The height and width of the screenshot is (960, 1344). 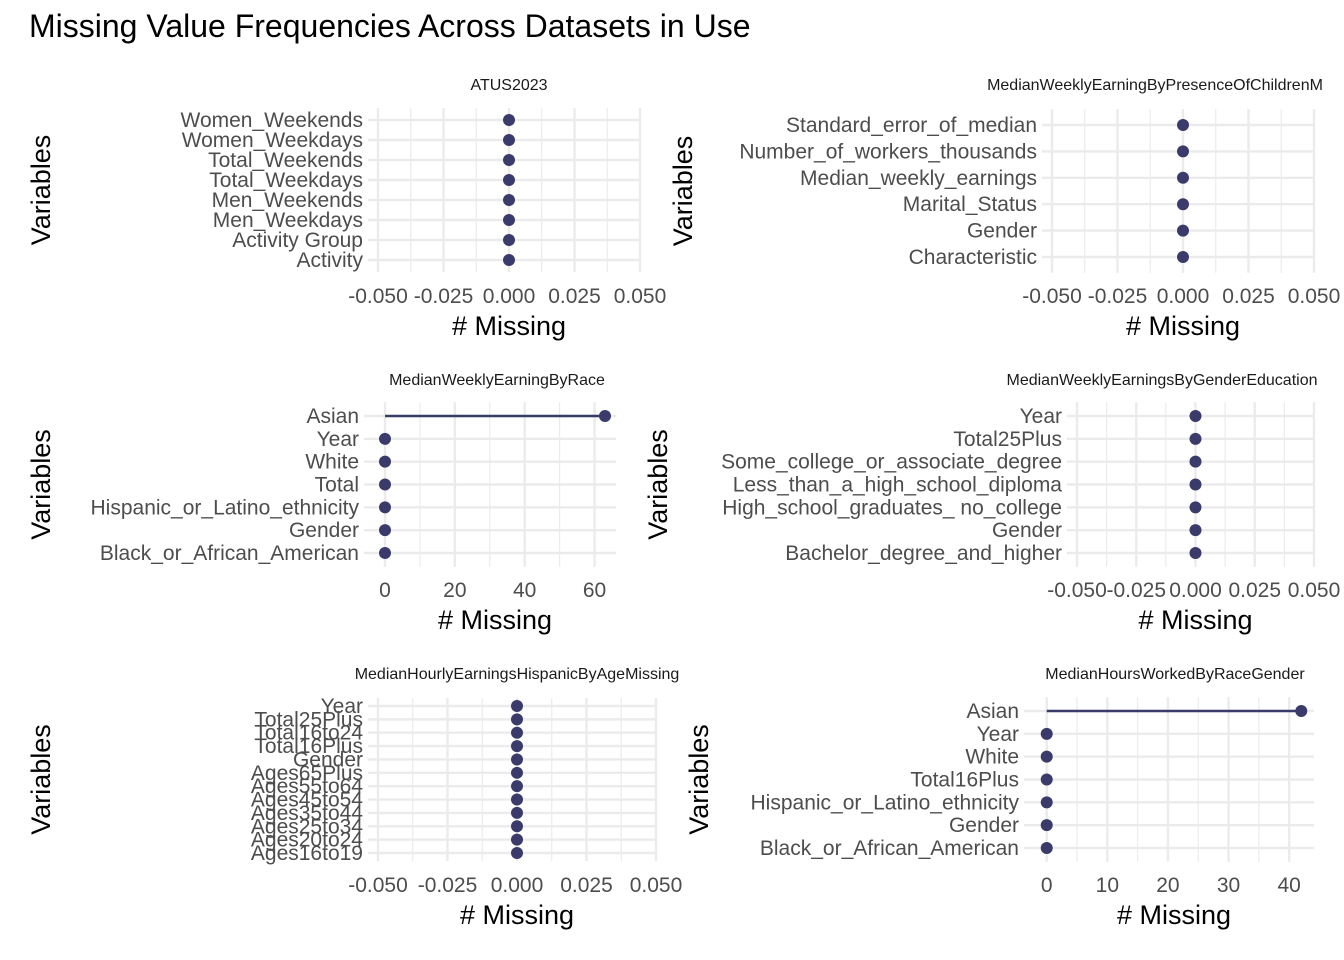 What do you see at coordinates (964, 780) in the screenshot?
I see `category-label: Total16Plus` at bounding box center [964, 780].